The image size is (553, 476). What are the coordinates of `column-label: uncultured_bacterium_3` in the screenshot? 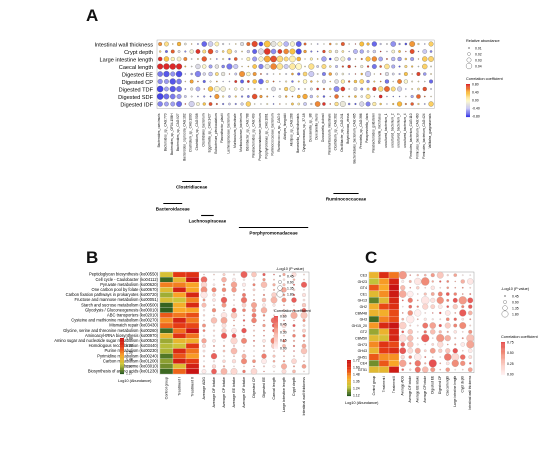 It's located at (399, 130).